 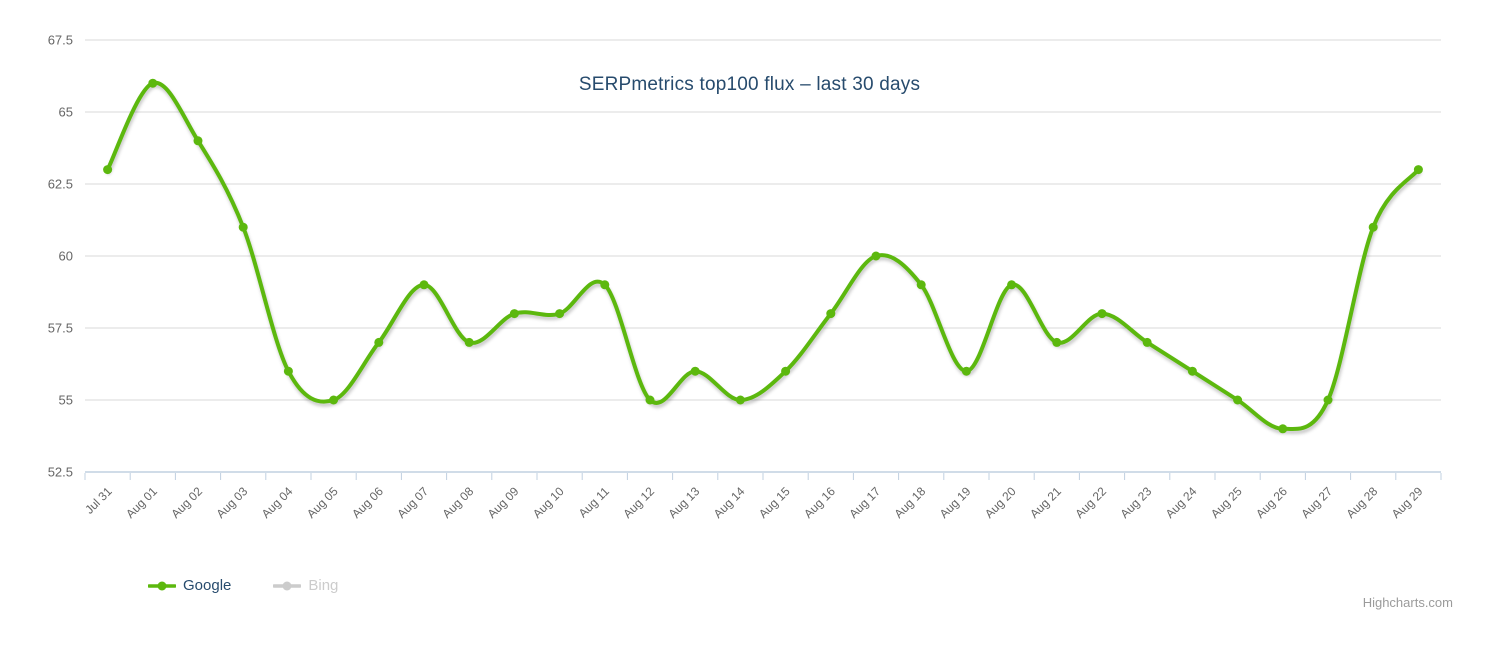 I want to click on x-axis-label: Aug 12, so click(x=638, y=502).